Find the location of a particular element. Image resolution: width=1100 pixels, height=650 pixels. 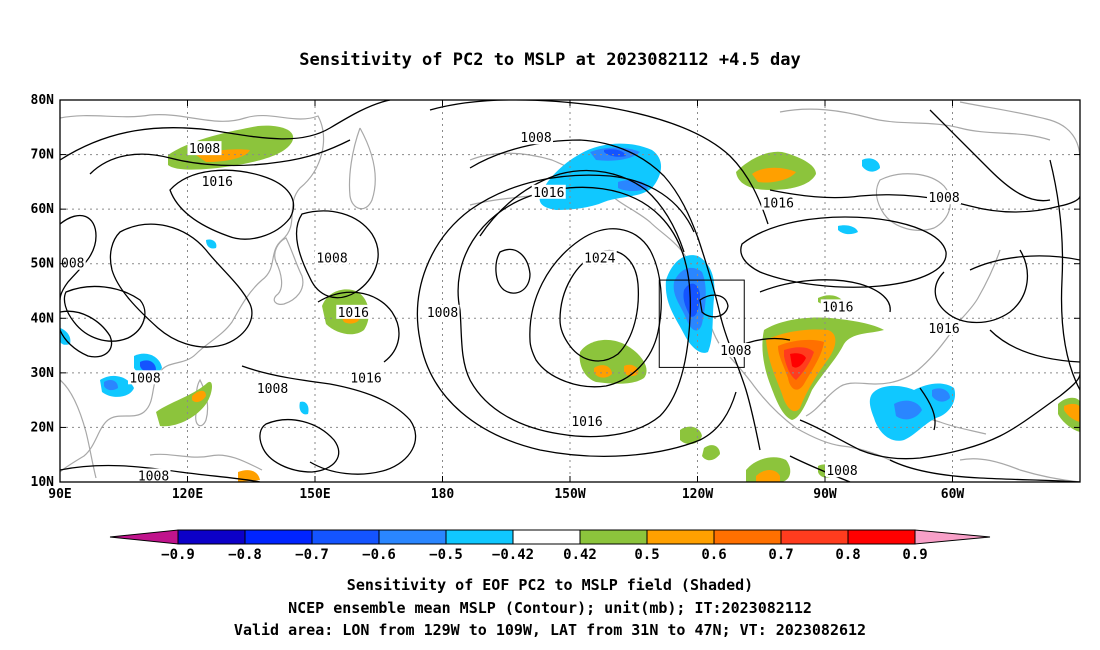

colorbar-label: 0.8 is located at coordinates (847, 555).